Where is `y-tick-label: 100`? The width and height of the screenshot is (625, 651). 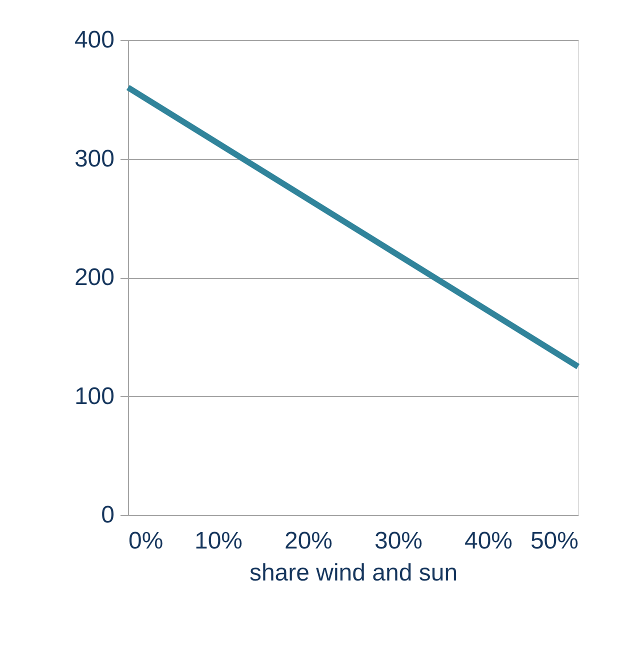
y-tick-label: 100 is located at coordinates (94, 396).